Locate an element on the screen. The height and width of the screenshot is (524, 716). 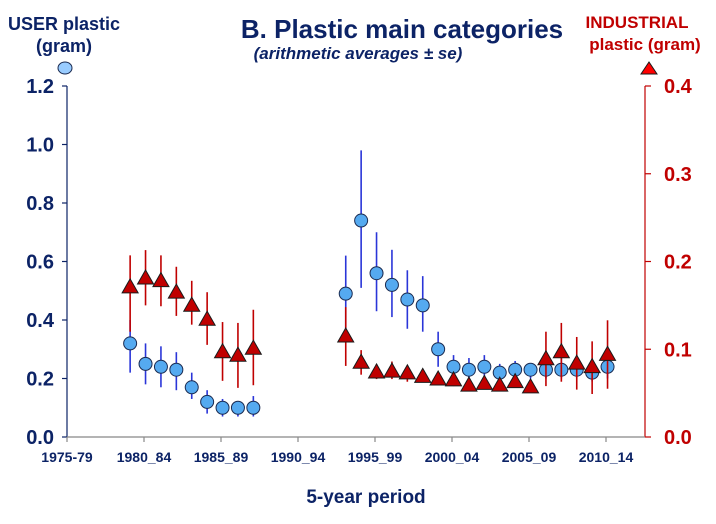
x-axis-tick-label: 1995_99 is located at coordinates (375, 457).